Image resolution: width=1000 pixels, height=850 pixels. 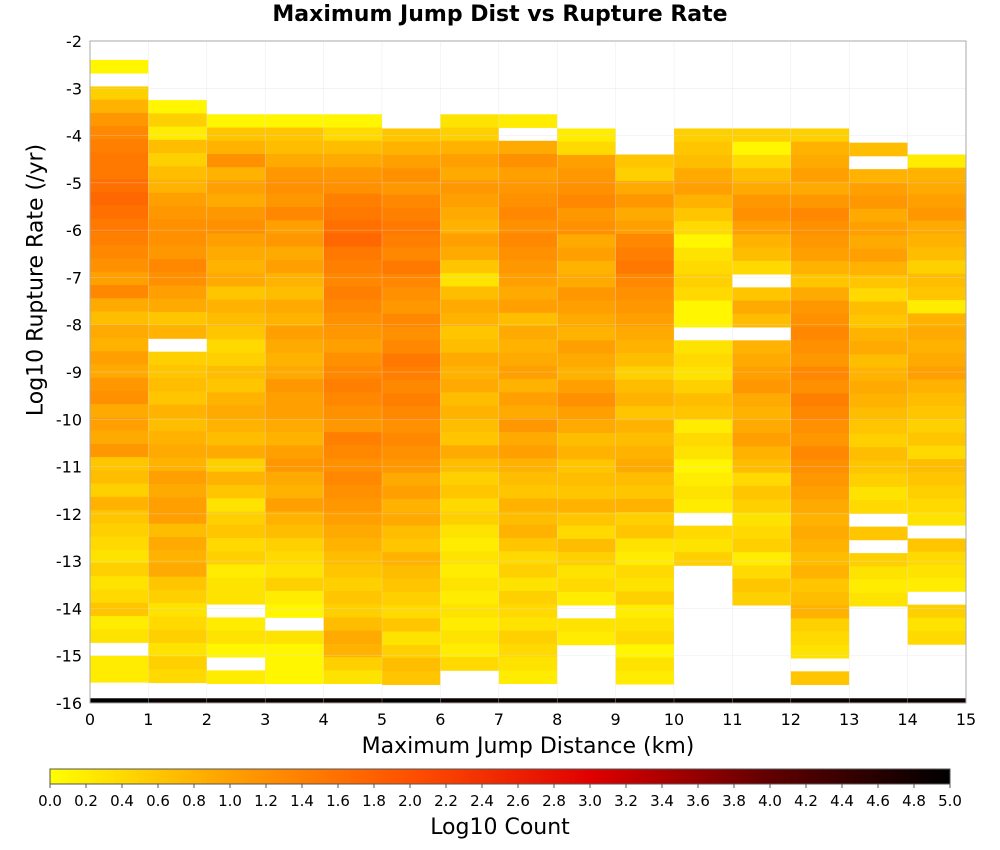 What do you see at coordinates (69, 467) in the screenshot?
I see `y-tick-label: -11` at bounding box center [69, 467].